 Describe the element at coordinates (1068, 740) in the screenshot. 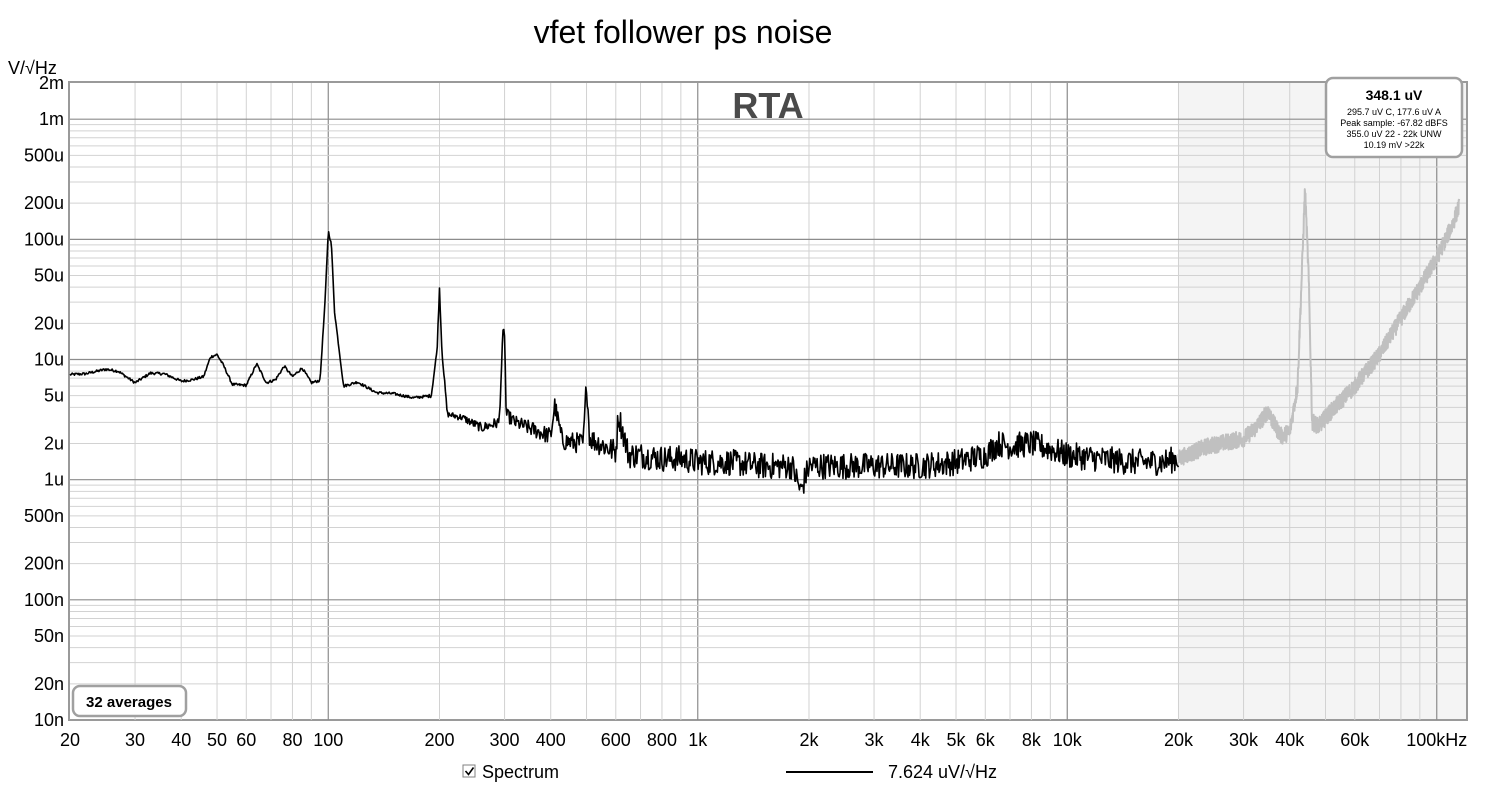

I see `x-tick-label: 10k` at that location.